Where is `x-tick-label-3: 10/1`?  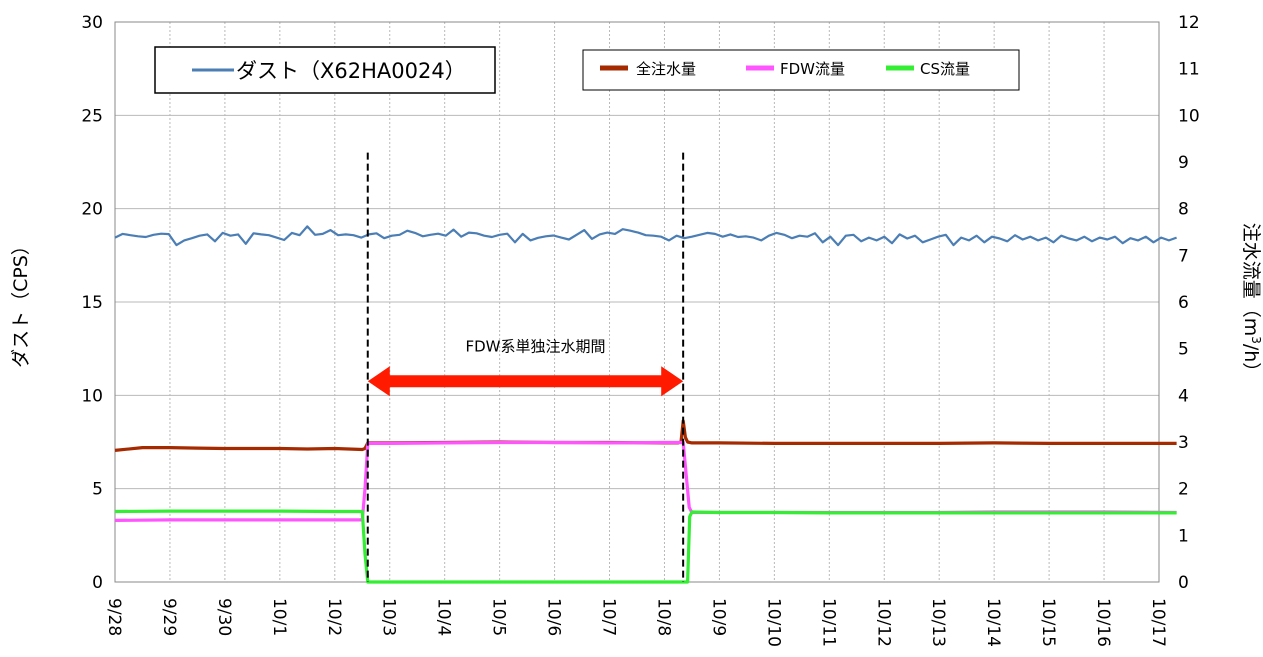
x-tick-label-3: 10/1 is located at coordinates (279, 617).